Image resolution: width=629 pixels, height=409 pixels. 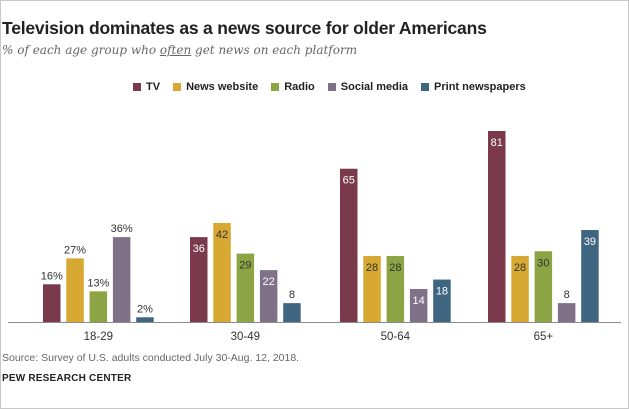 I want to click on subtitle-pre: % of each age group who, so click(x=81, y=50).